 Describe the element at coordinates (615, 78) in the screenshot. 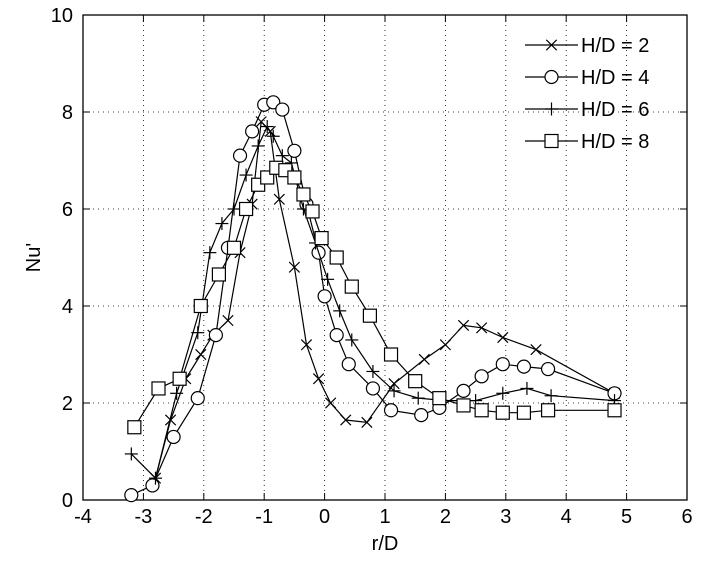

I see `legend-label: H/D = 4` at that location.